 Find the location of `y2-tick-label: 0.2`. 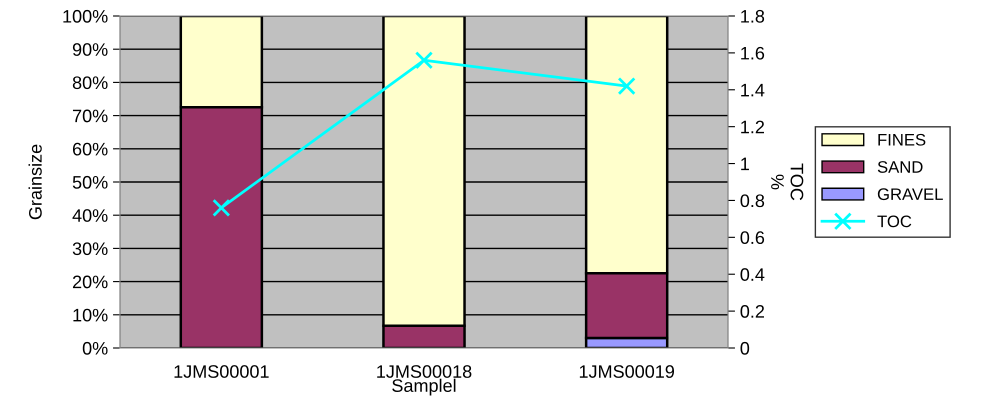

y2-tick-label: 0.2 is located at coordinates (752, 311).